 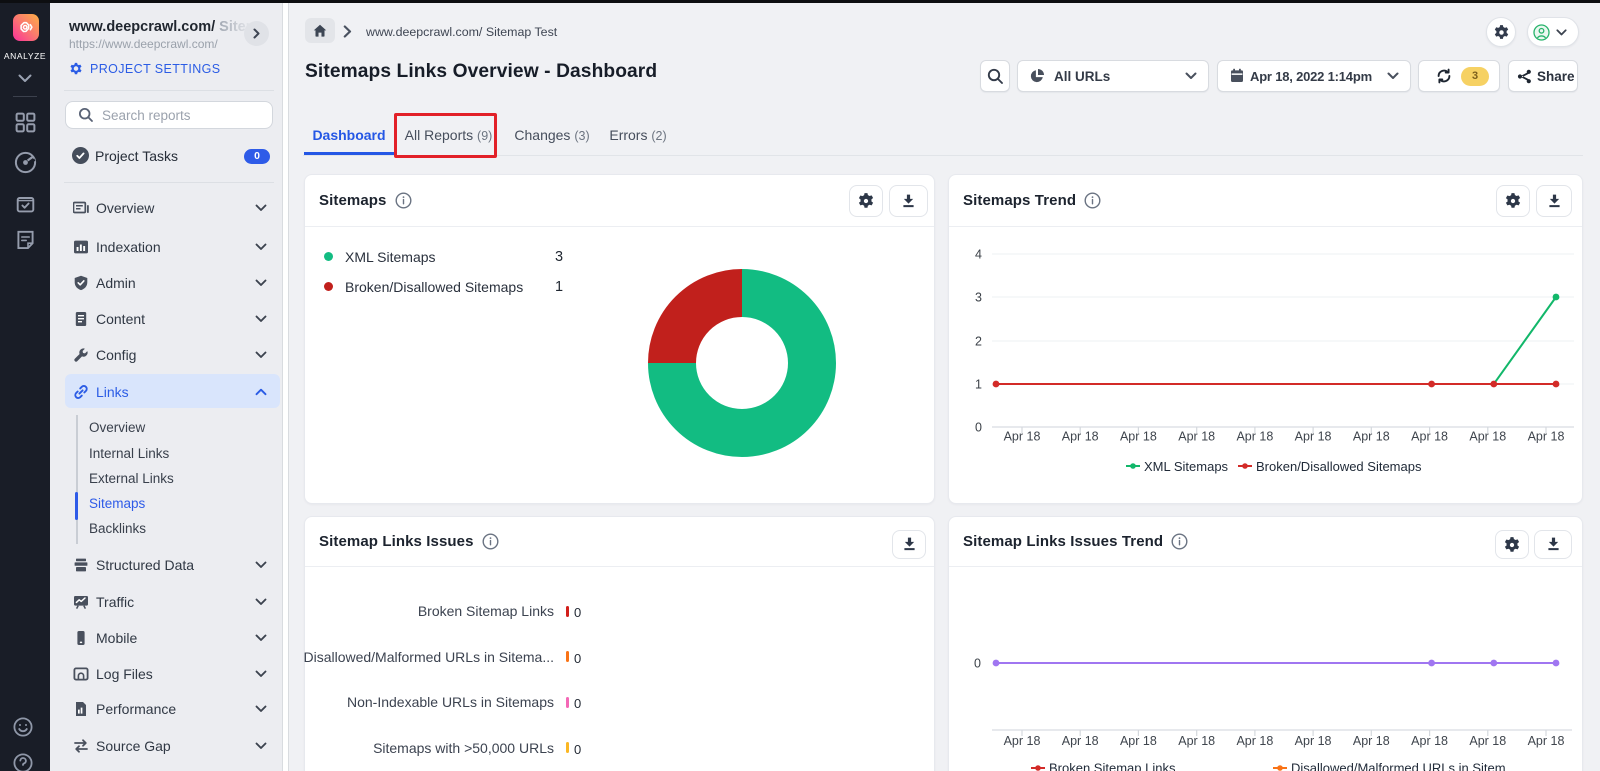 I want to click on svg-text: 2, so click(x=978, y=342).